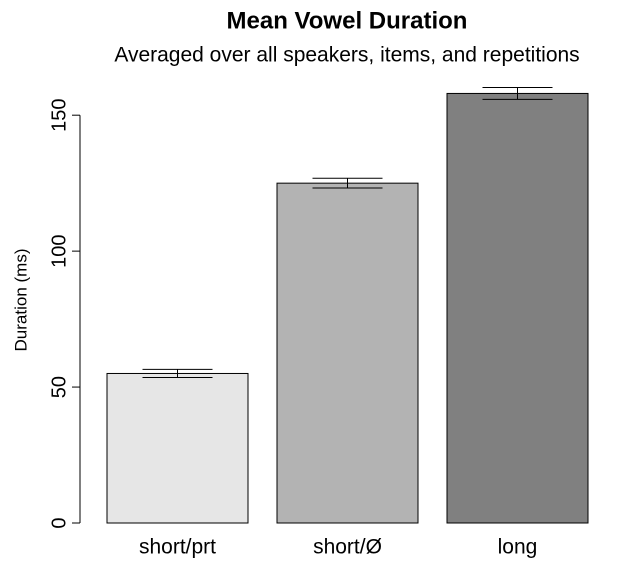 This screenshot has width=641, height=562. I want to click on x-tick-label: short/prt, so click(177, 547).